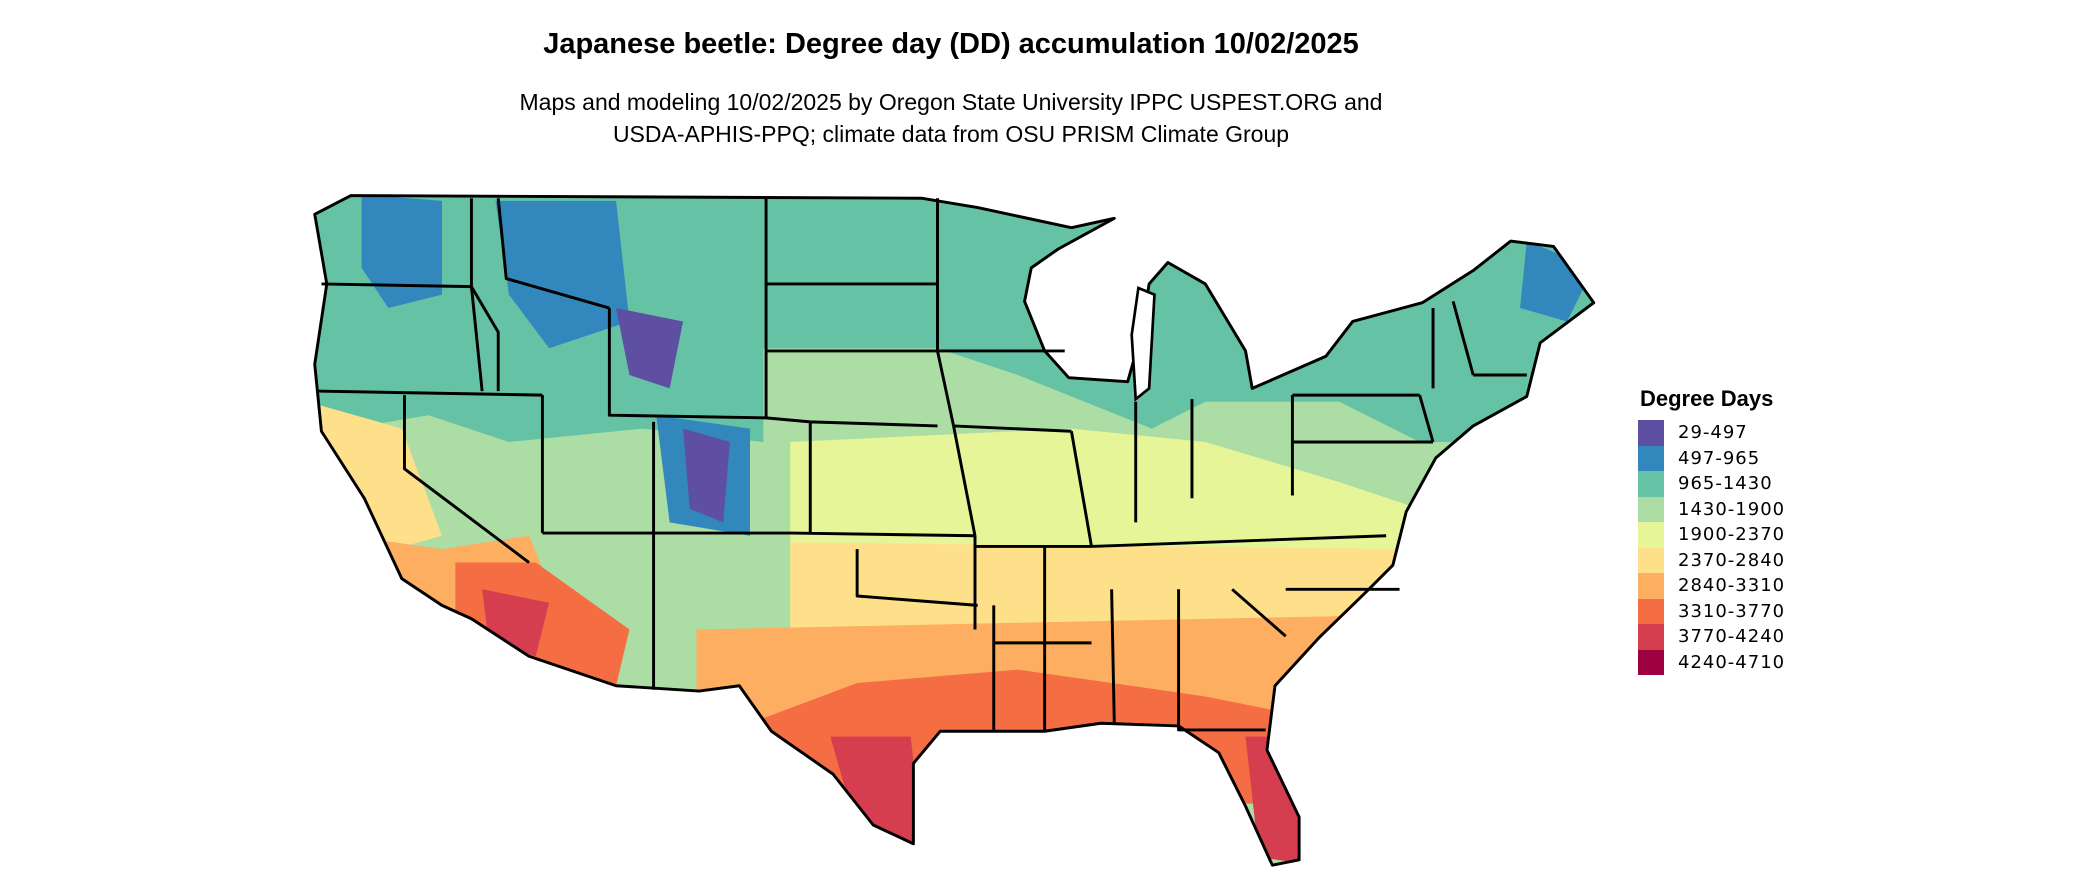 This screenshot has width=2100, height=892. Describe the element at coordinates (1732, 611) in the screenshot. I see `legend-label: 3310-3770` at that location.